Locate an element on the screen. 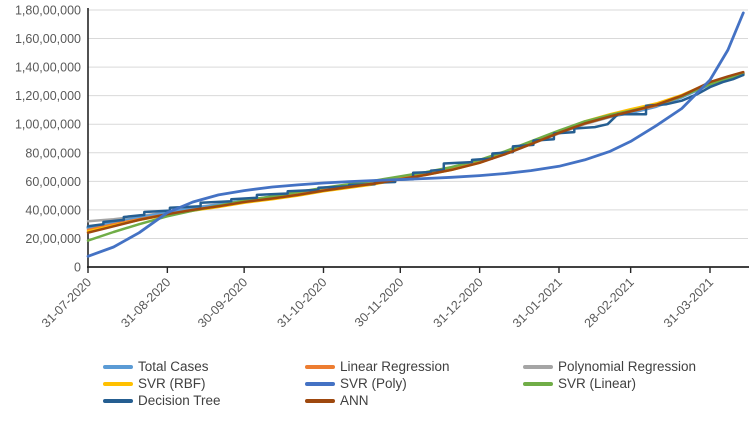  legend-swatch-polynomial-regression-icon is located at coordinates (538, 366).